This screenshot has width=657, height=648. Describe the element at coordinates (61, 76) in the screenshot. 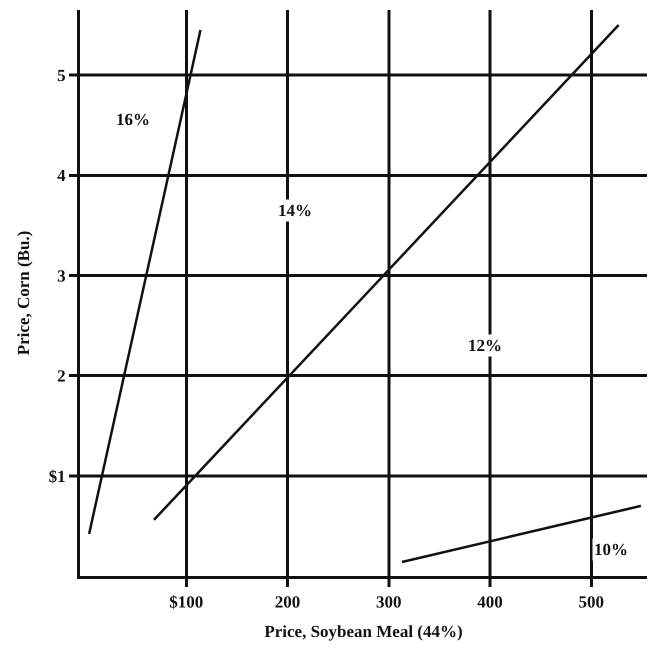

I see `y-tick-label: 5` at that location.